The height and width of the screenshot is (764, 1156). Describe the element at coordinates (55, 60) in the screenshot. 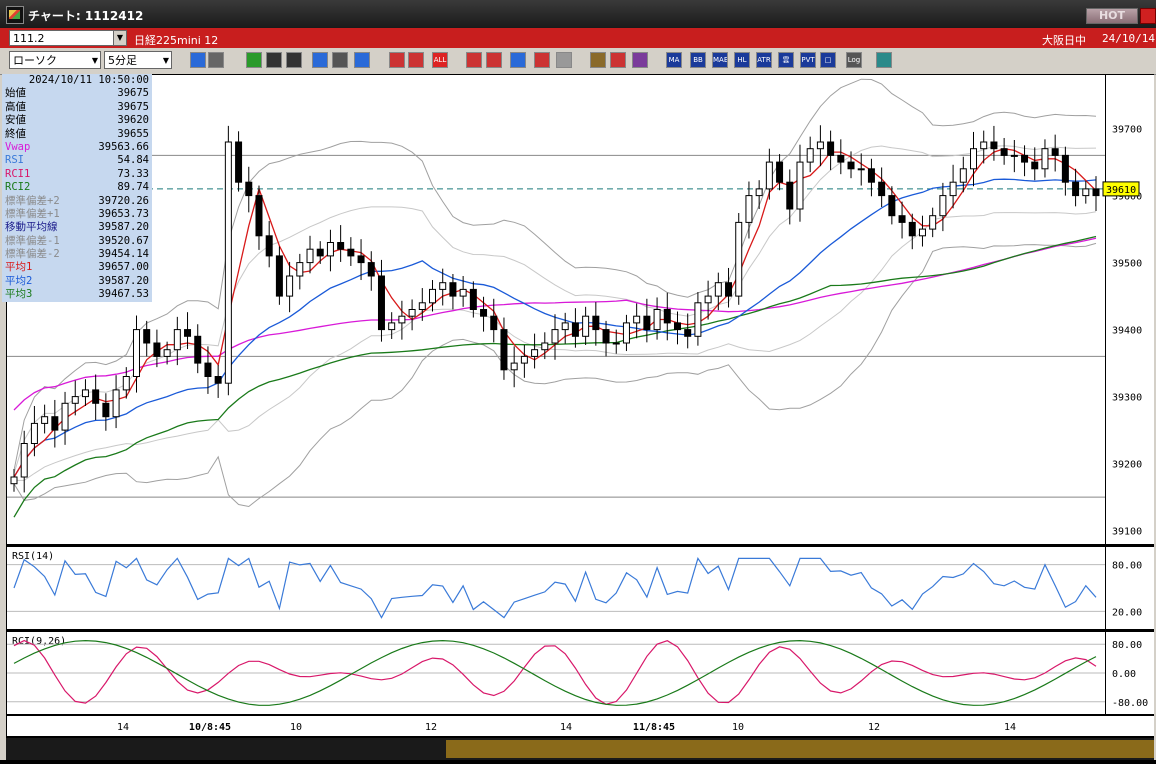

I see `chart-type-select: ローソク ▼` at that location.